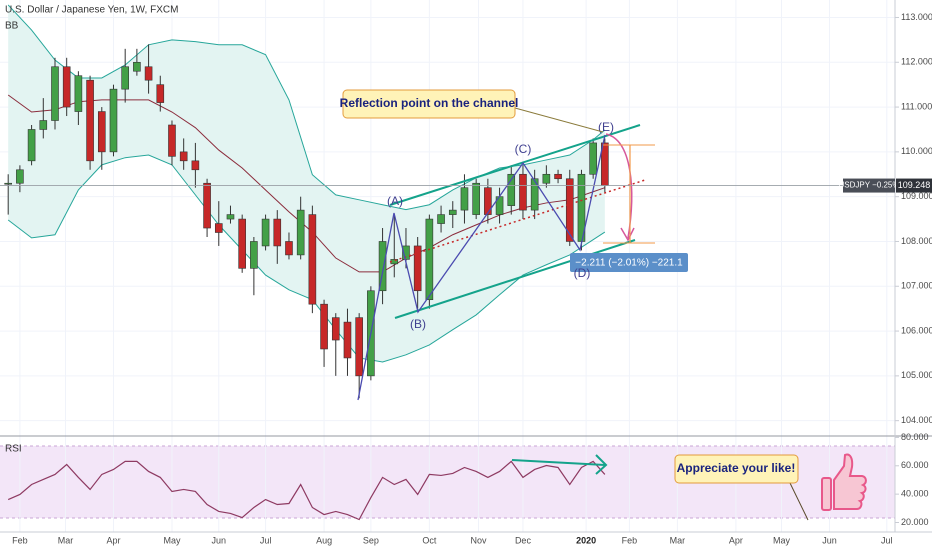  I want to click on channel-top, so click(515, 165).